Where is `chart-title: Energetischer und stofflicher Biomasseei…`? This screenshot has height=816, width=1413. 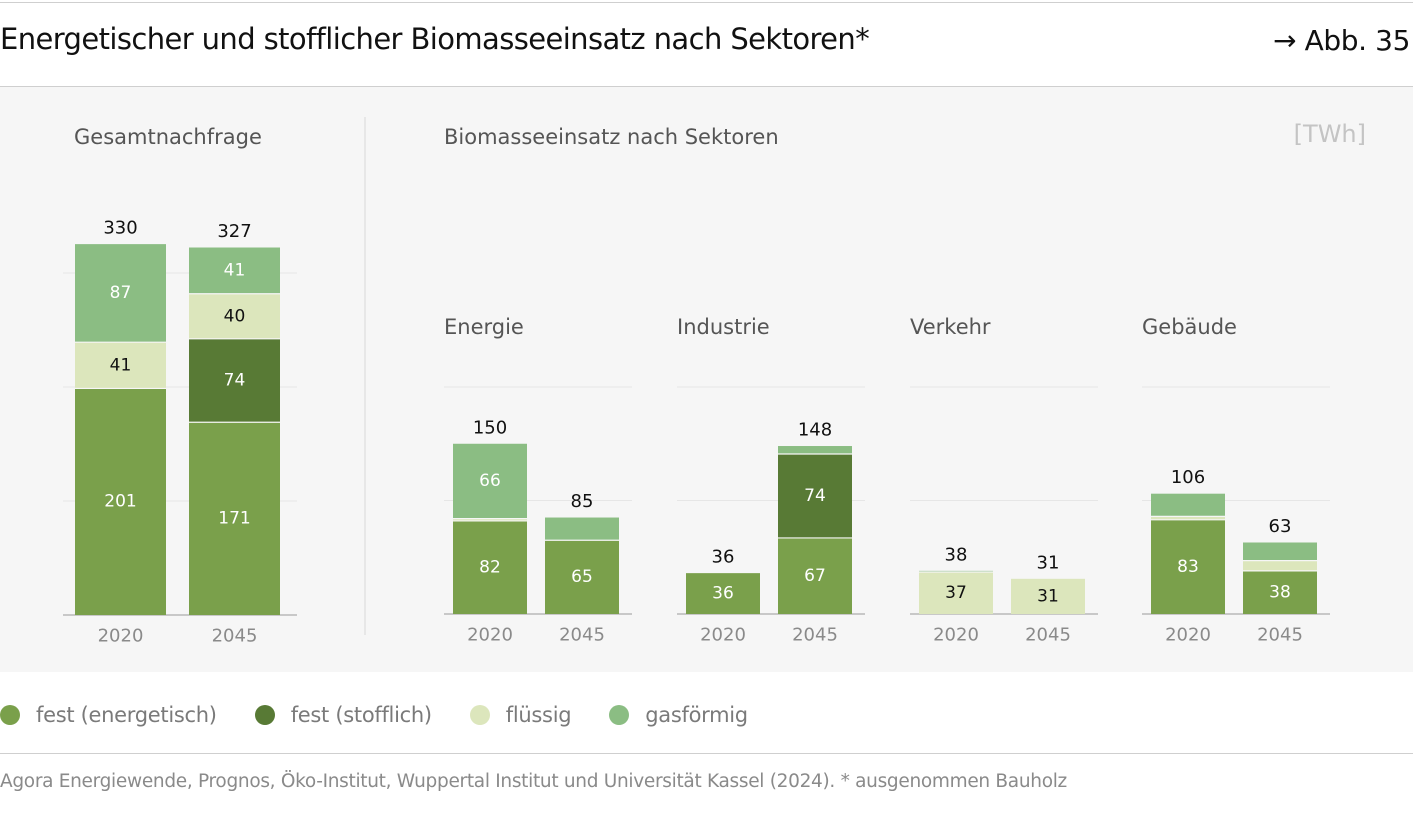 chart-title: Energetischer und stofflicher Biomasseei… is located at coordinates (435, 39).